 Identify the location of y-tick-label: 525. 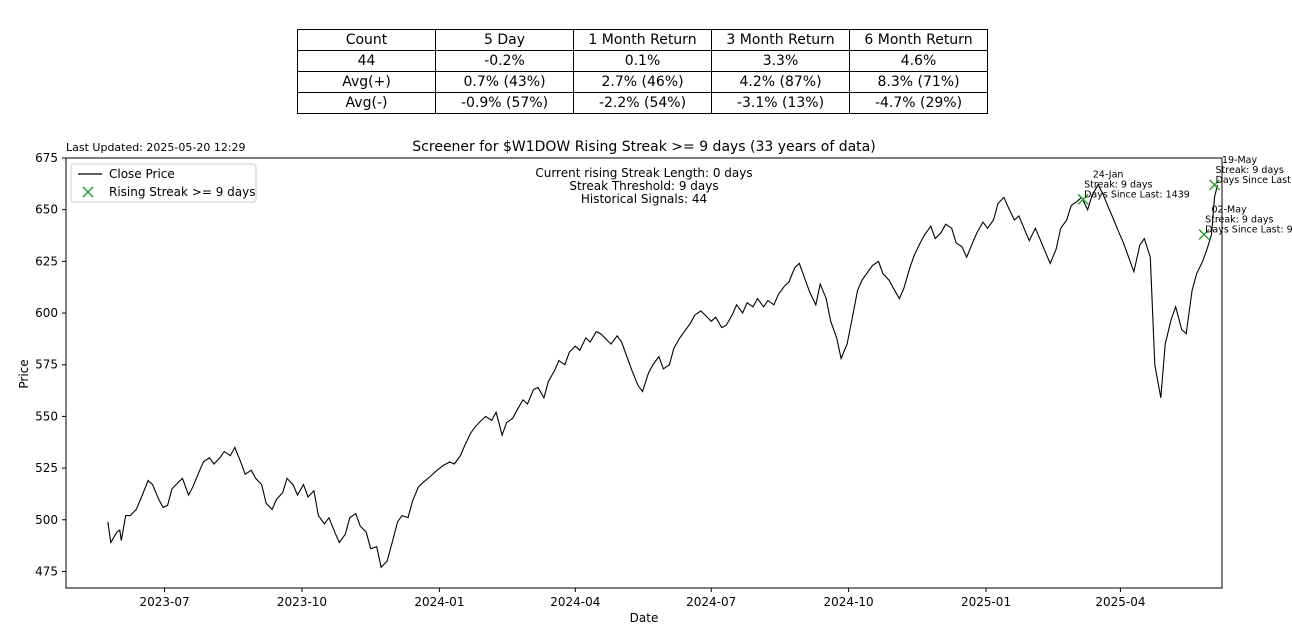
(46, 468).